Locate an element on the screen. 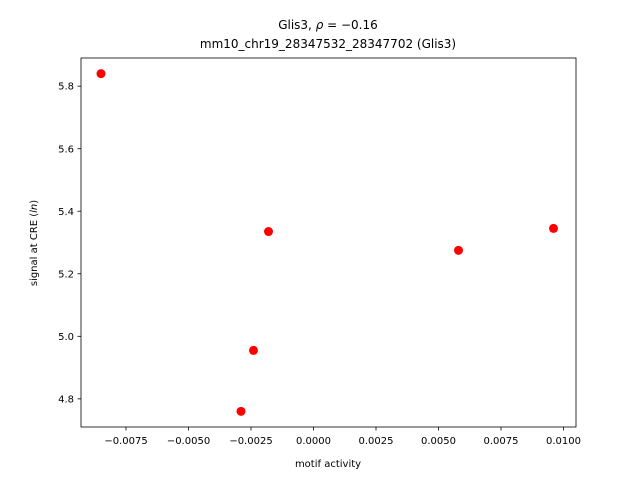 This screenshot has height=484, width=640. x-axis-label: motif activity is located at coordinates (328, 464).